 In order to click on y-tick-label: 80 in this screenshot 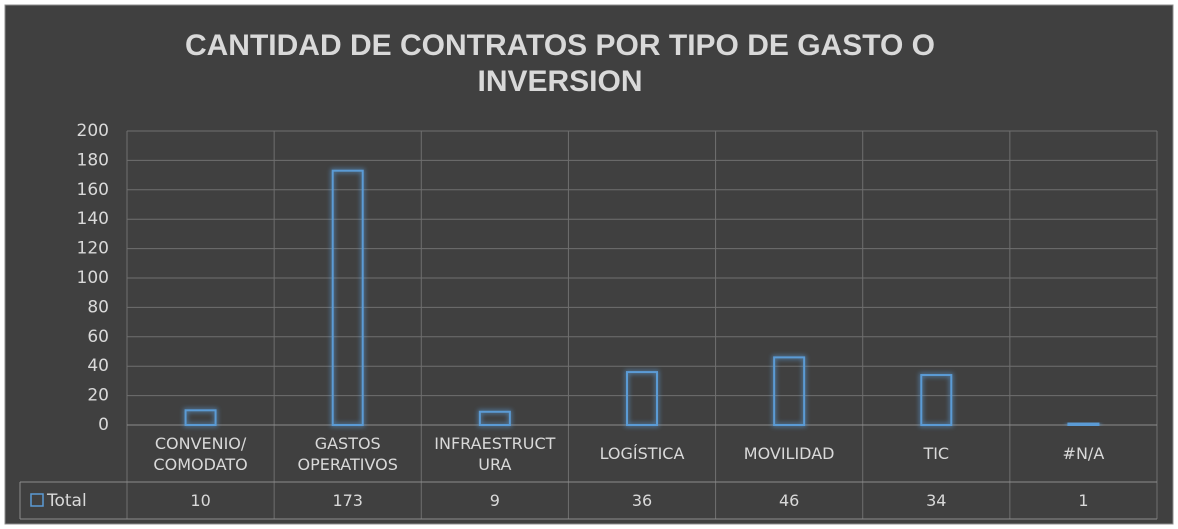, I will do `click(98, 307)`.